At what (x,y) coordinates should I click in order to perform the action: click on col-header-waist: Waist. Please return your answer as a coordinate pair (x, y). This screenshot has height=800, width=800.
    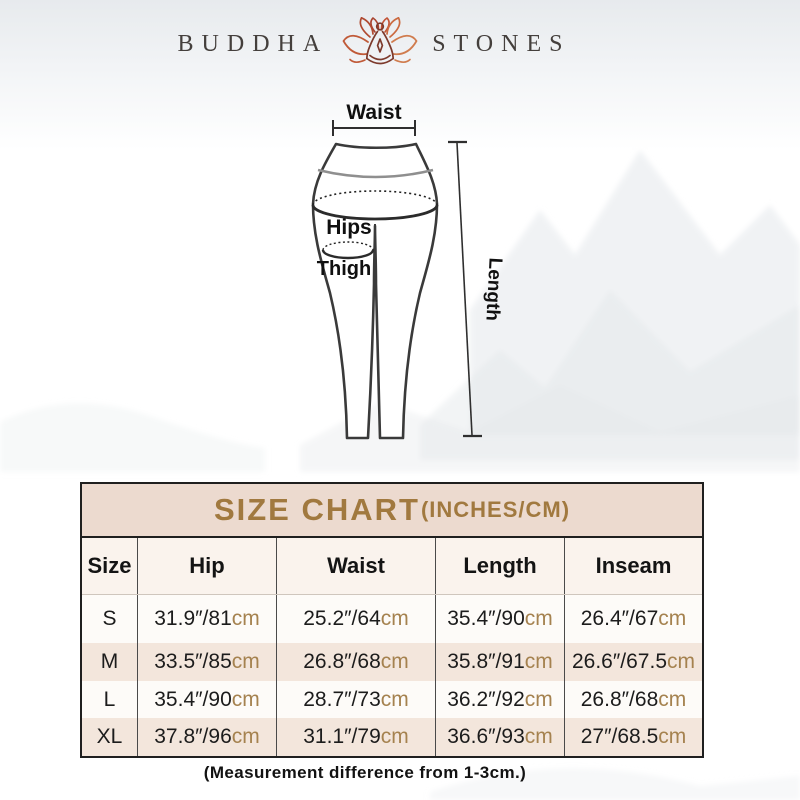
    Looking at the image, I should click on (356, 566).